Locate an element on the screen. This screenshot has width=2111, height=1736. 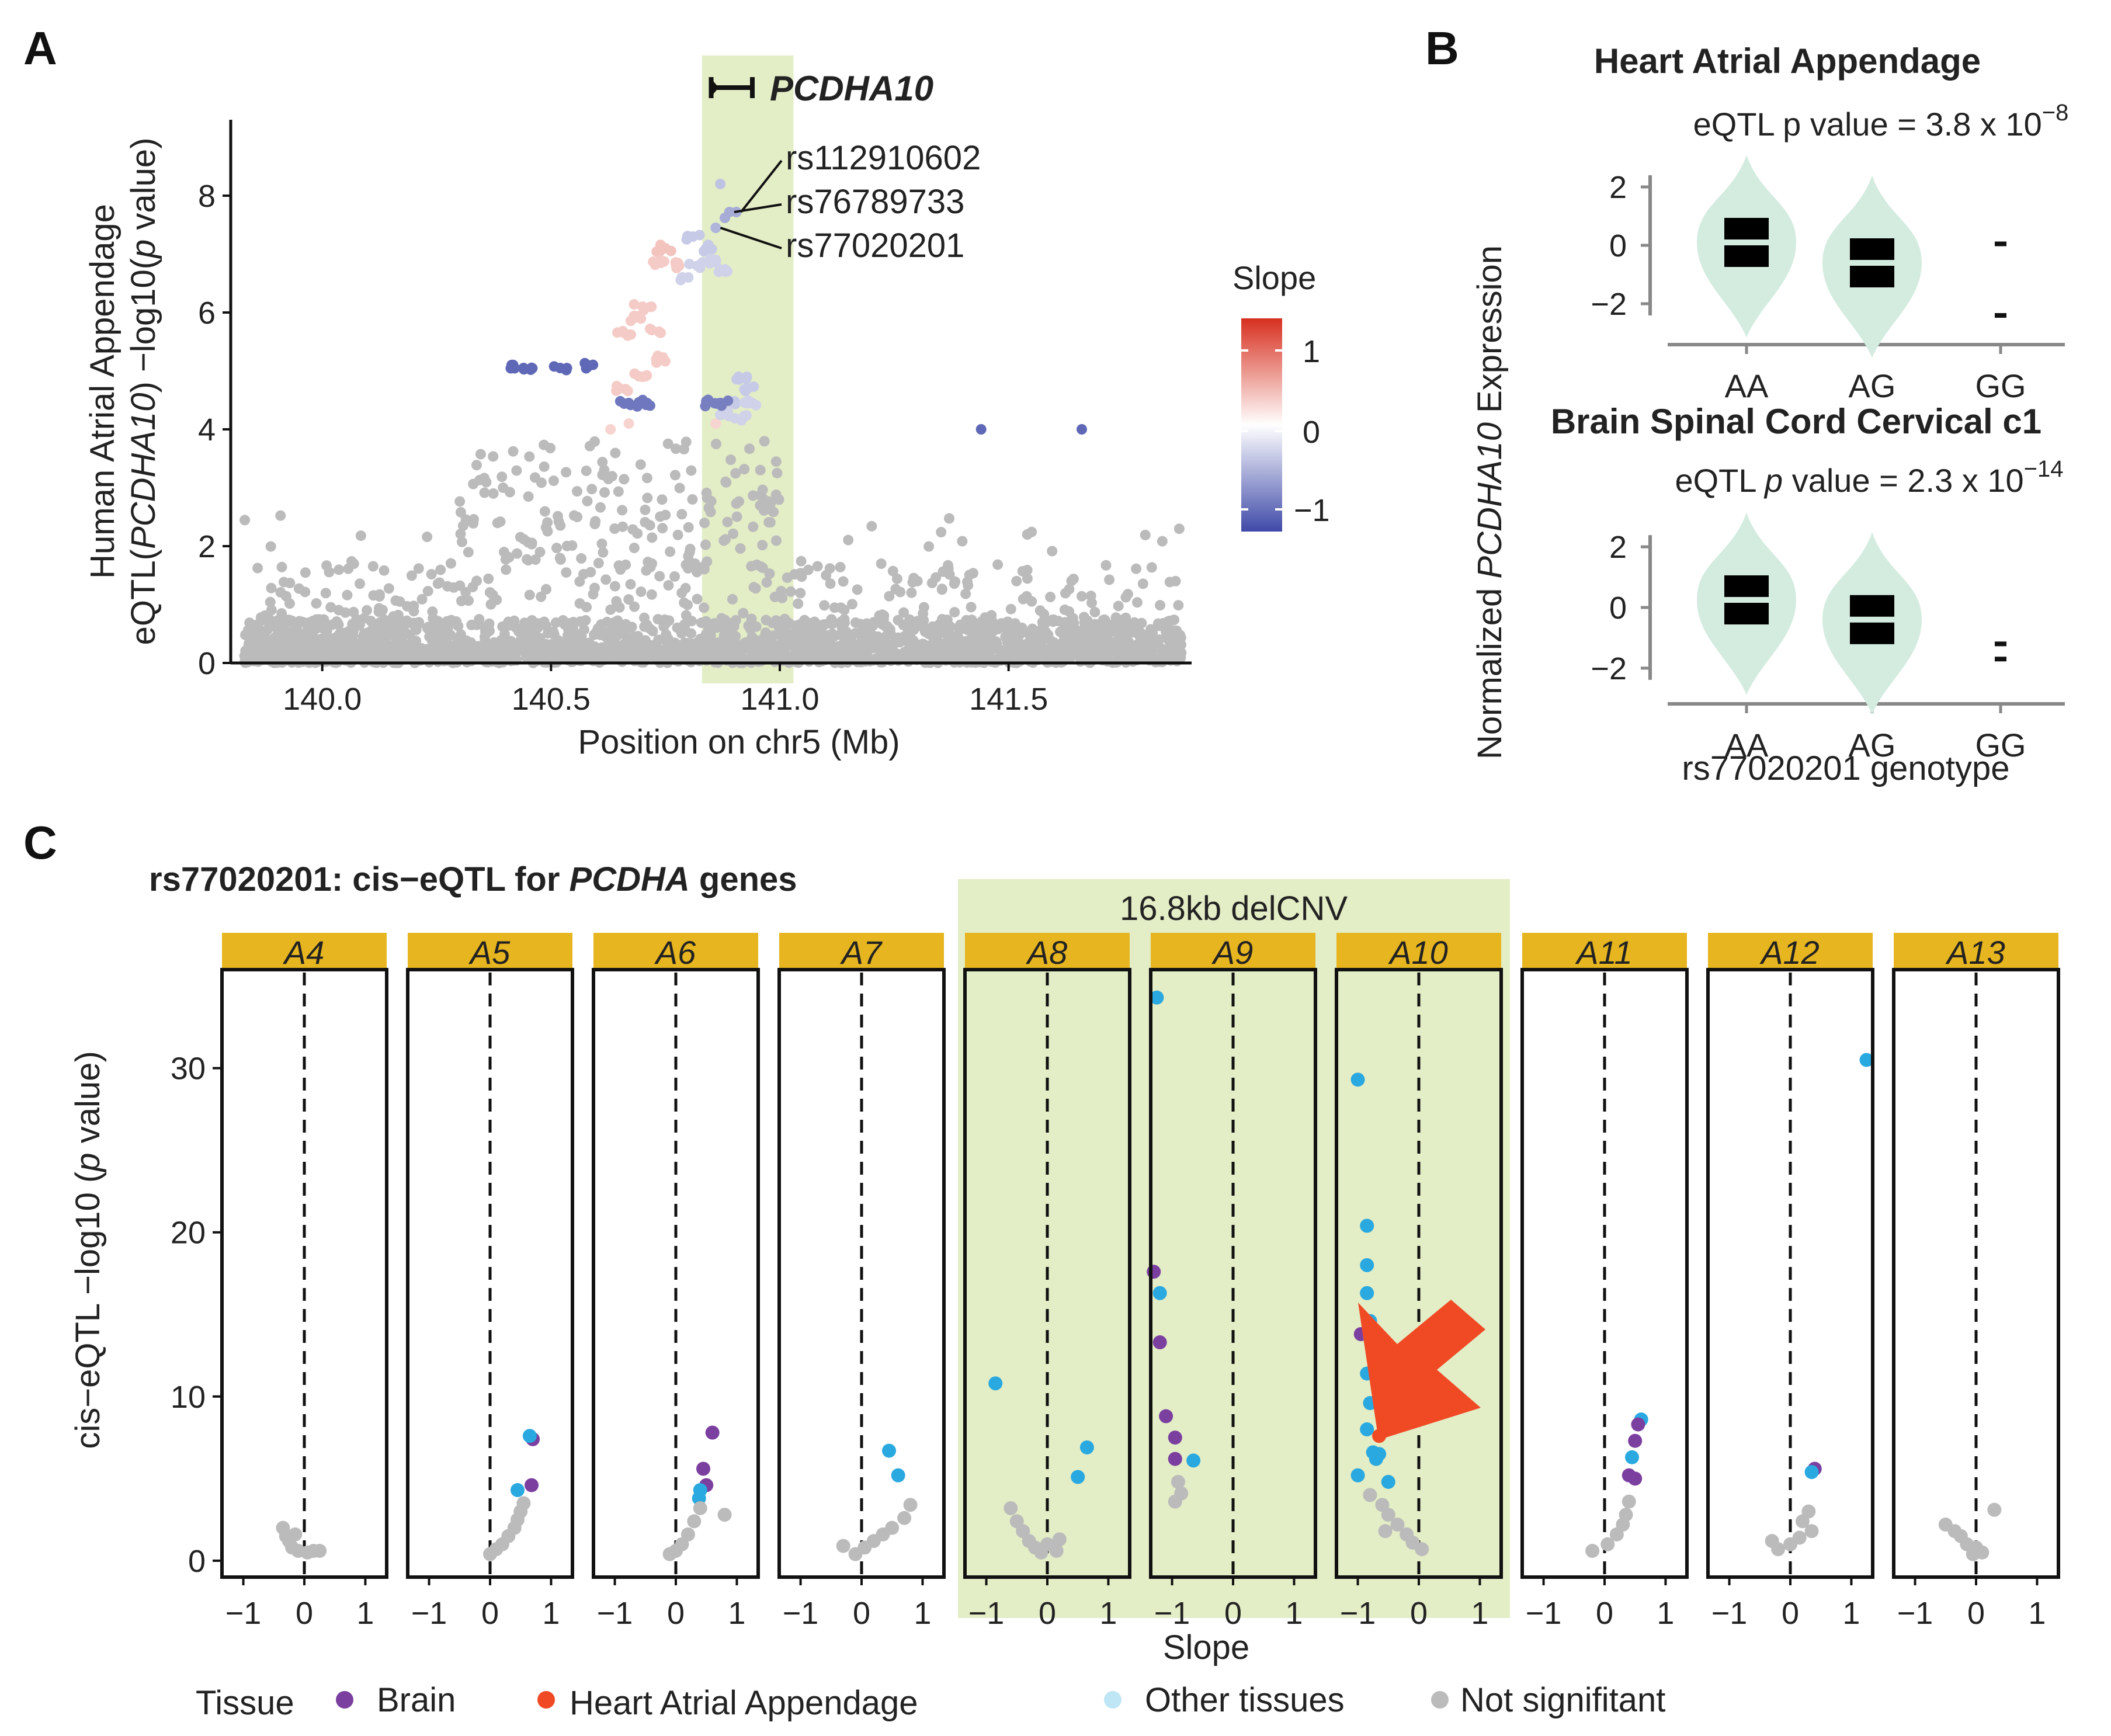
x-tick-label: 141.0 is located at coordinates (779, 699).